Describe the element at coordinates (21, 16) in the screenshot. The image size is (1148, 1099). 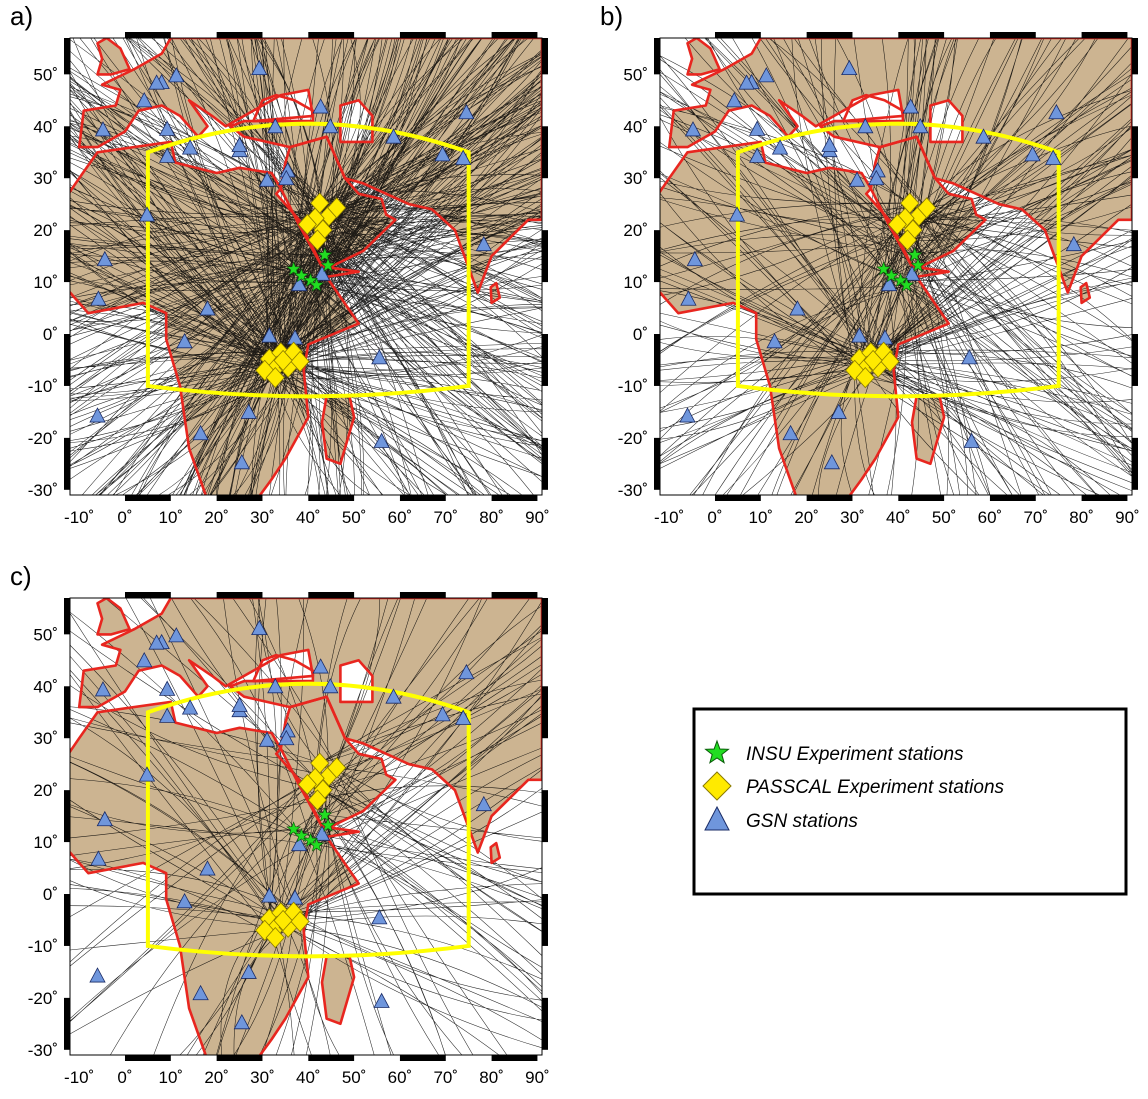
I see `panel-label: a)` at that location.